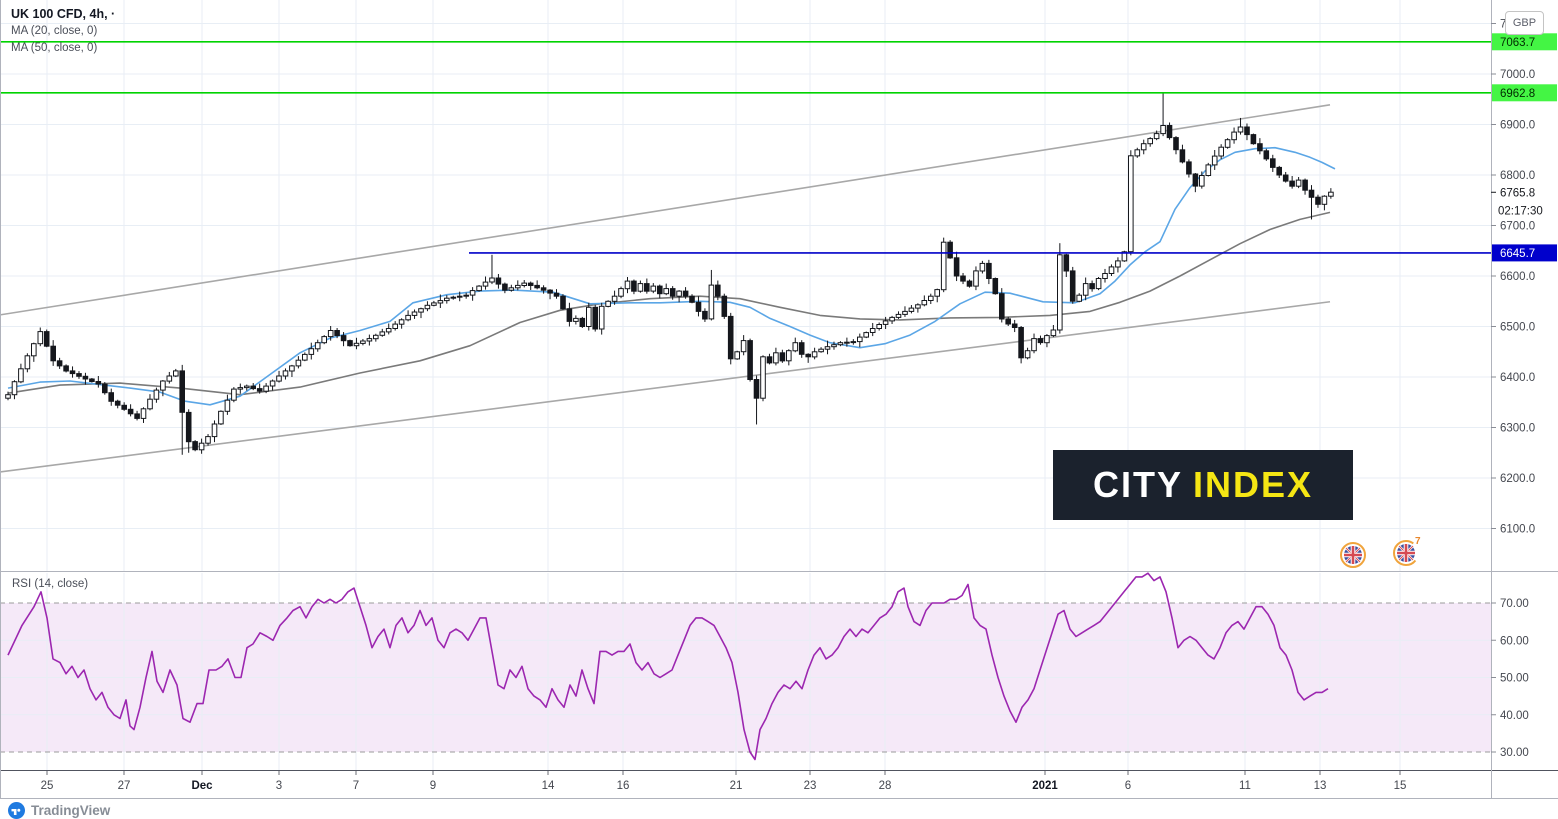  What do you see at coordinates (1517, 378) in the screenshot?
I see `svg-text: 6400.0` at bounding box center [1517, 378].